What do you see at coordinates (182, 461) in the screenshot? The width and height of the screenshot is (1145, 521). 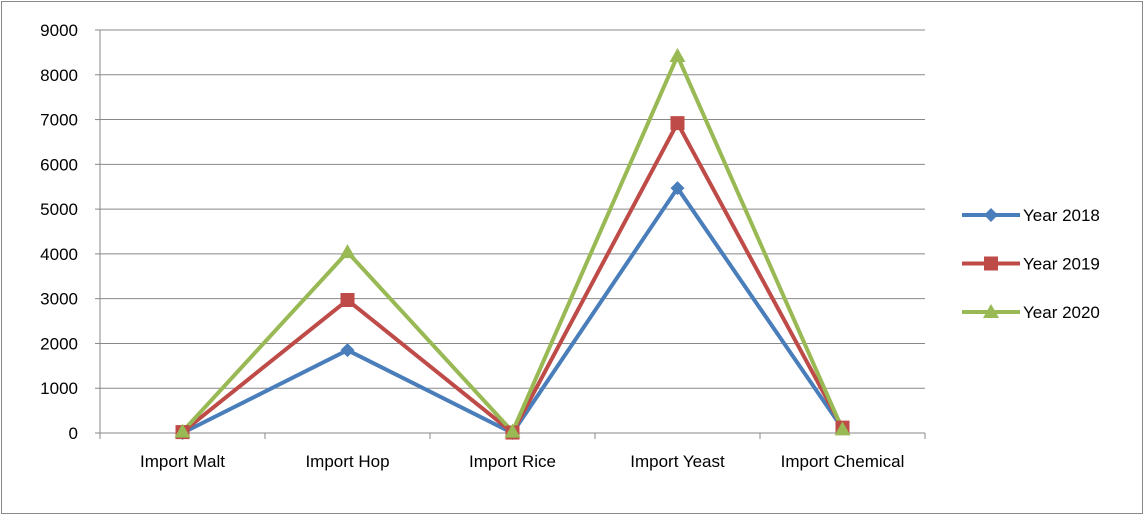 I see `x-tick-label: Import Malt` at bounding box center [182, 461].